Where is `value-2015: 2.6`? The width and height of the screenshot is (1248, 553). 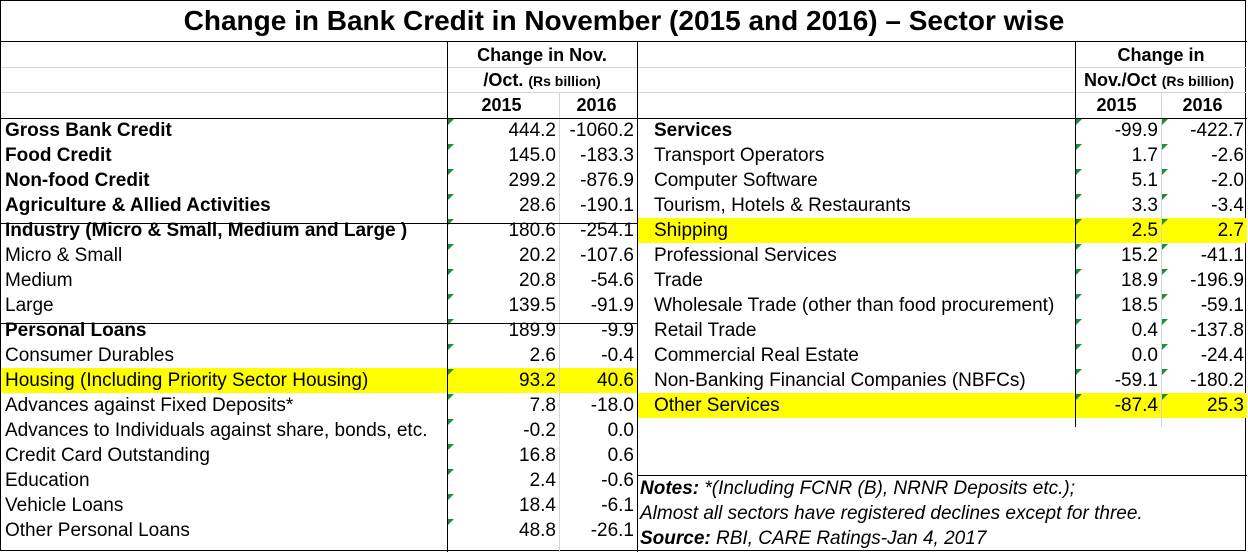
value-2015: 2.6 is located at coordinates (542, 355).